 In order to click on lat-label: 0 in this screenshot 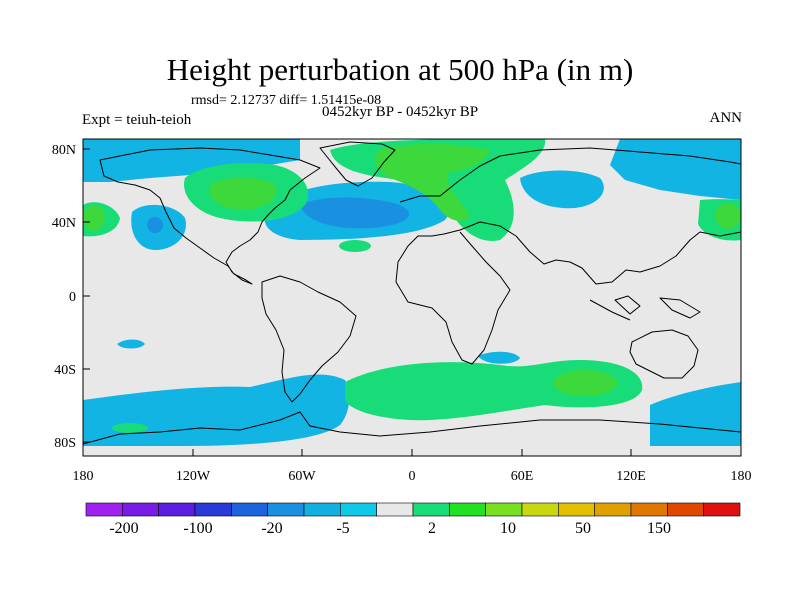, I will do `click(72, 297)`.